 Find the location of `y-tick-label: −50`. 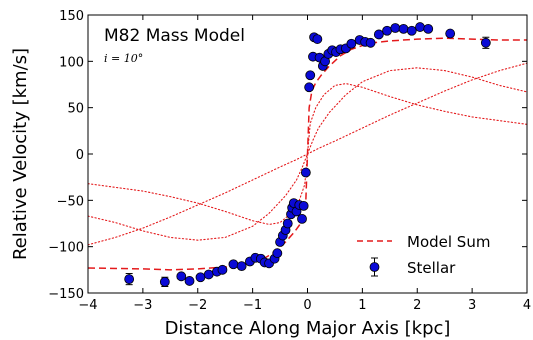

y-tick-label: −50 is located at coordinates (70, 201).